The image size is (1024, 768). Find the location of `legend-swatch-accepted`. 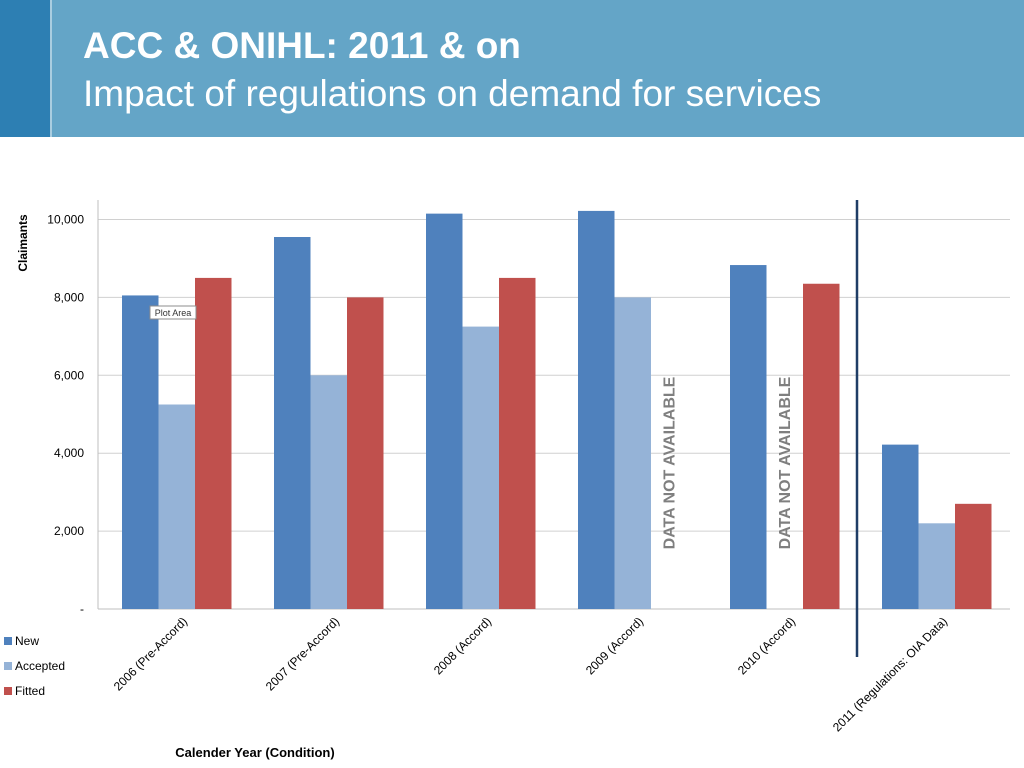

legend-swatch-accepted is located at coordinates (8, 666).